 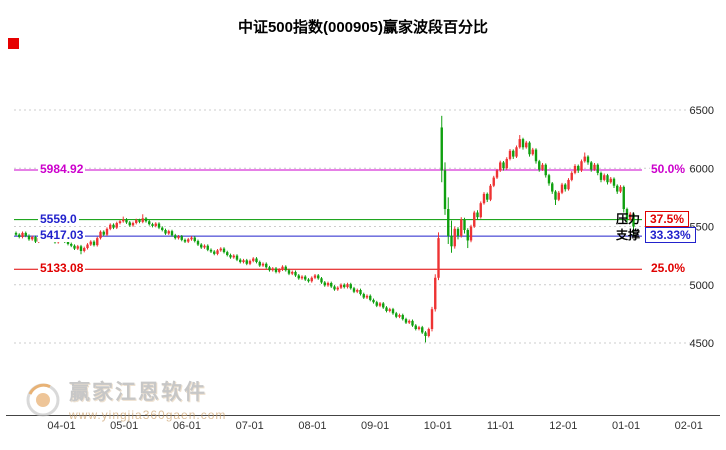 I want to click on y-axis-label: 4500, so click(x=702, y=344).